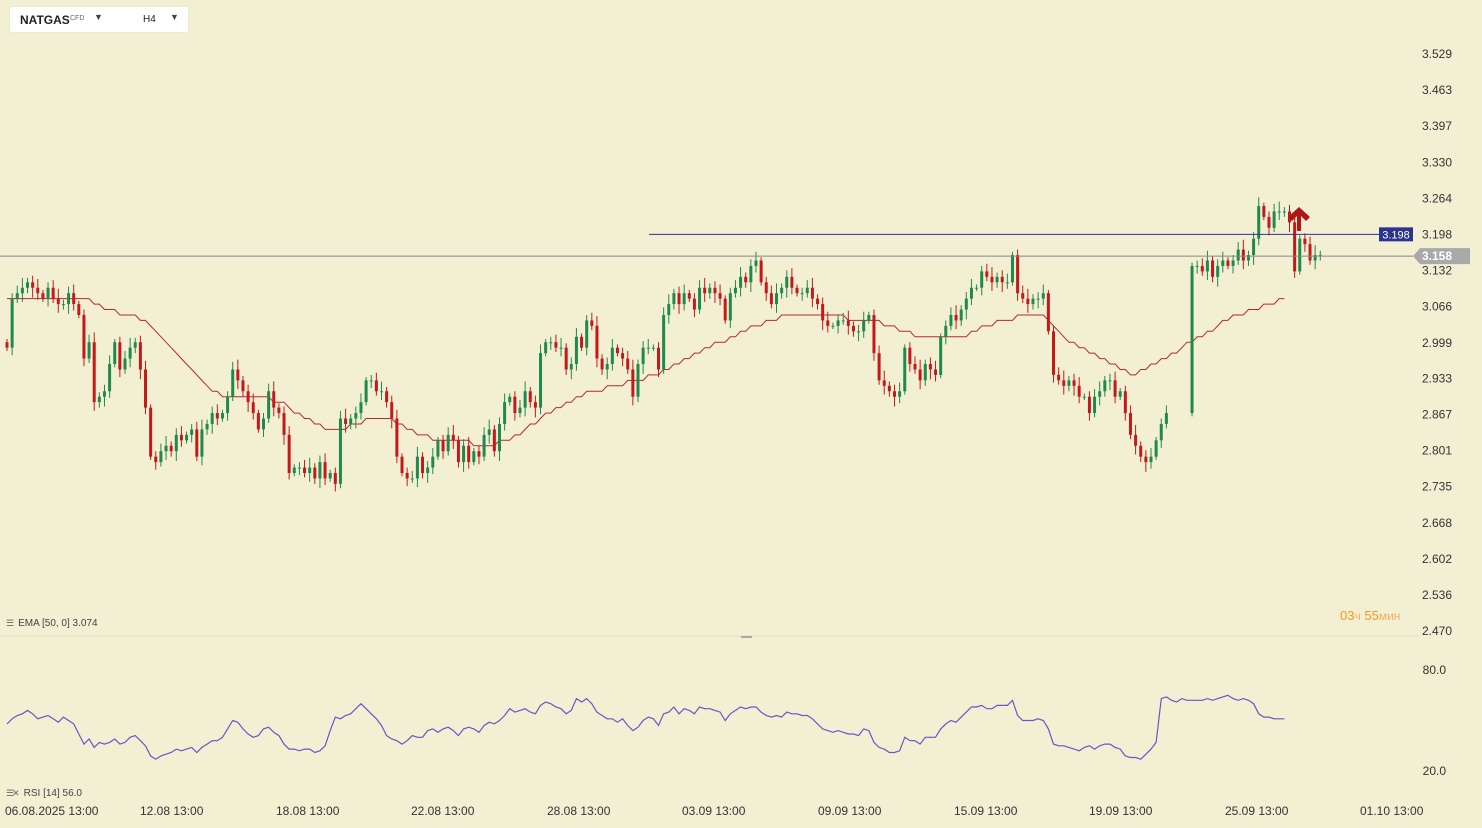 This screenshot has width=1482, height=828. Describe the element at coordinates (10, 793) in the screenshot. I see `rsi-menu-icon: ☰` at that location.